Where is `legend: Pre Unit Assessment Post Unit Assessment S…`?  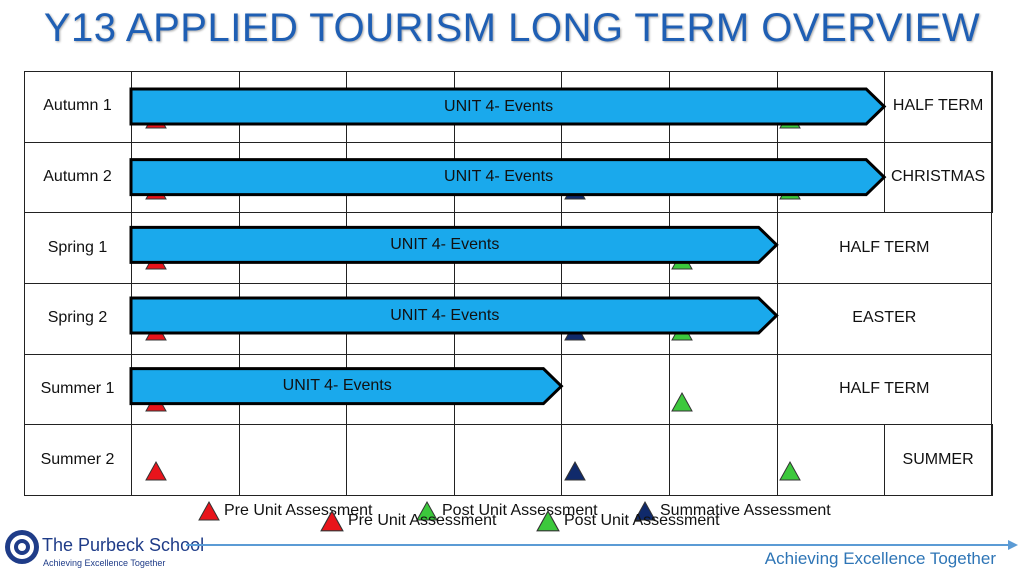 legend: Pre Unit Assessment Post Unit Assessment S… is located at coordinates (512, 520).